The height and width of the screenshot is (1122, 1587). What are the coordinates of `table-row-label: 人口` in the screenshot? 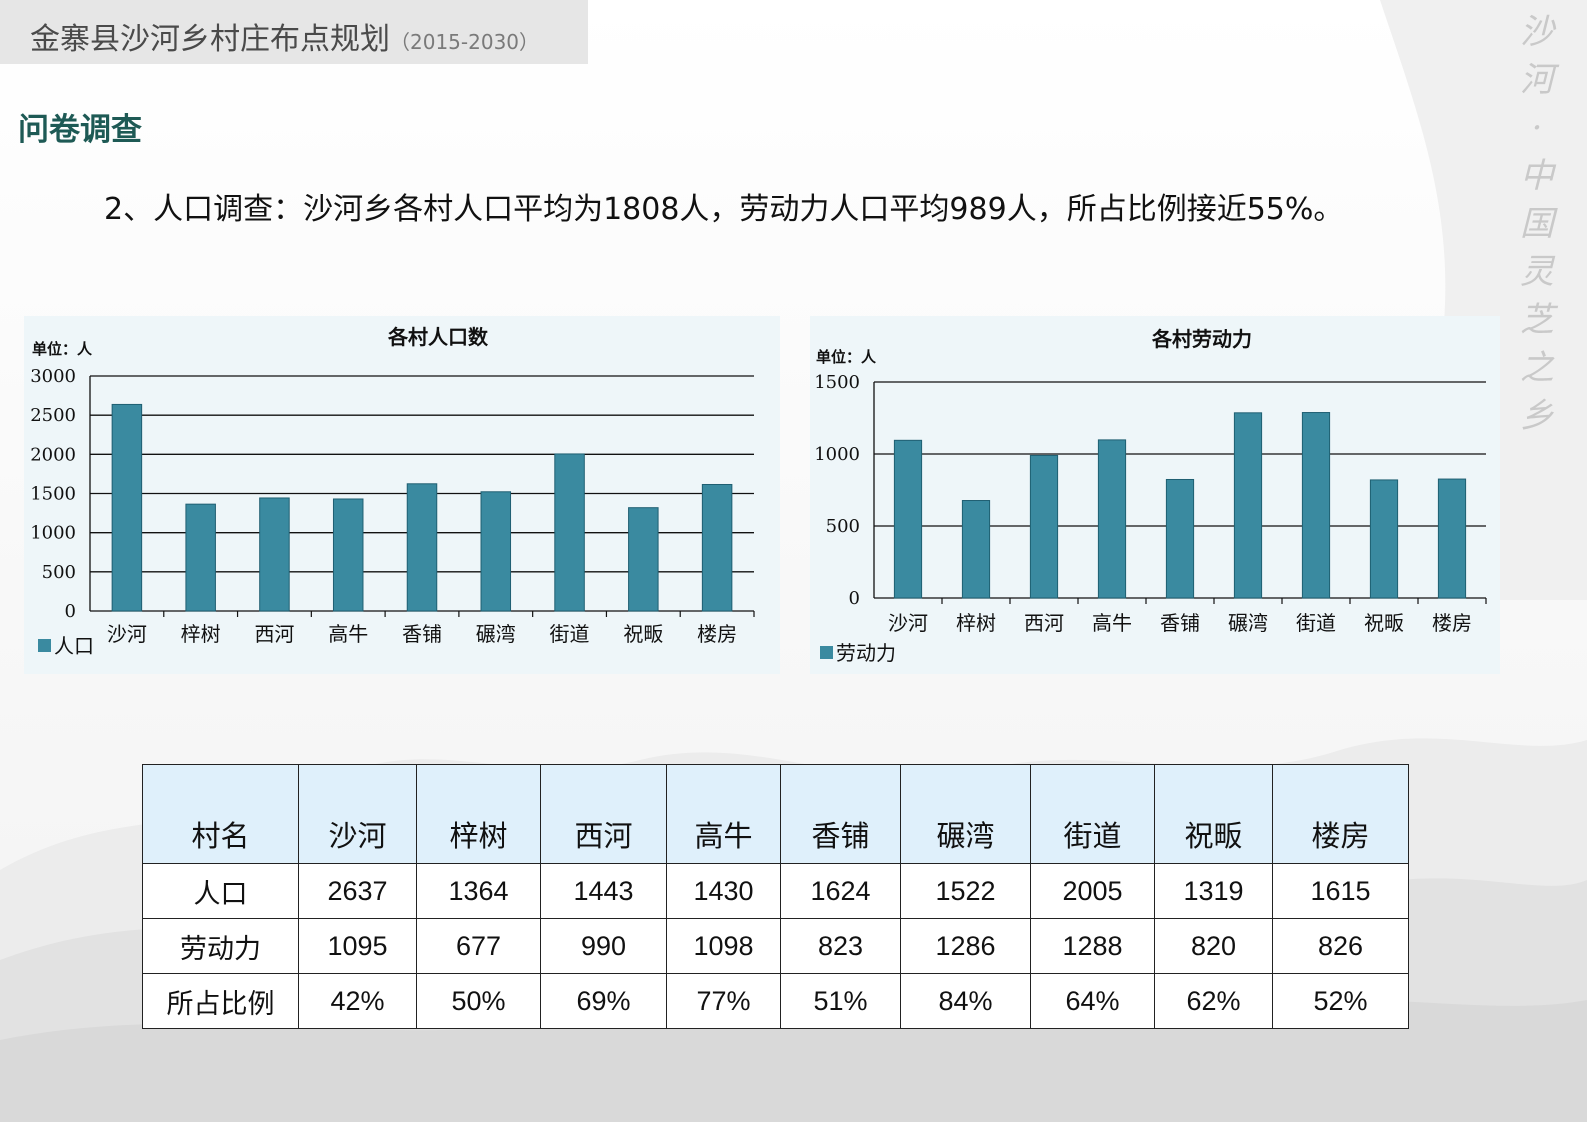 It's located at (220, 891).